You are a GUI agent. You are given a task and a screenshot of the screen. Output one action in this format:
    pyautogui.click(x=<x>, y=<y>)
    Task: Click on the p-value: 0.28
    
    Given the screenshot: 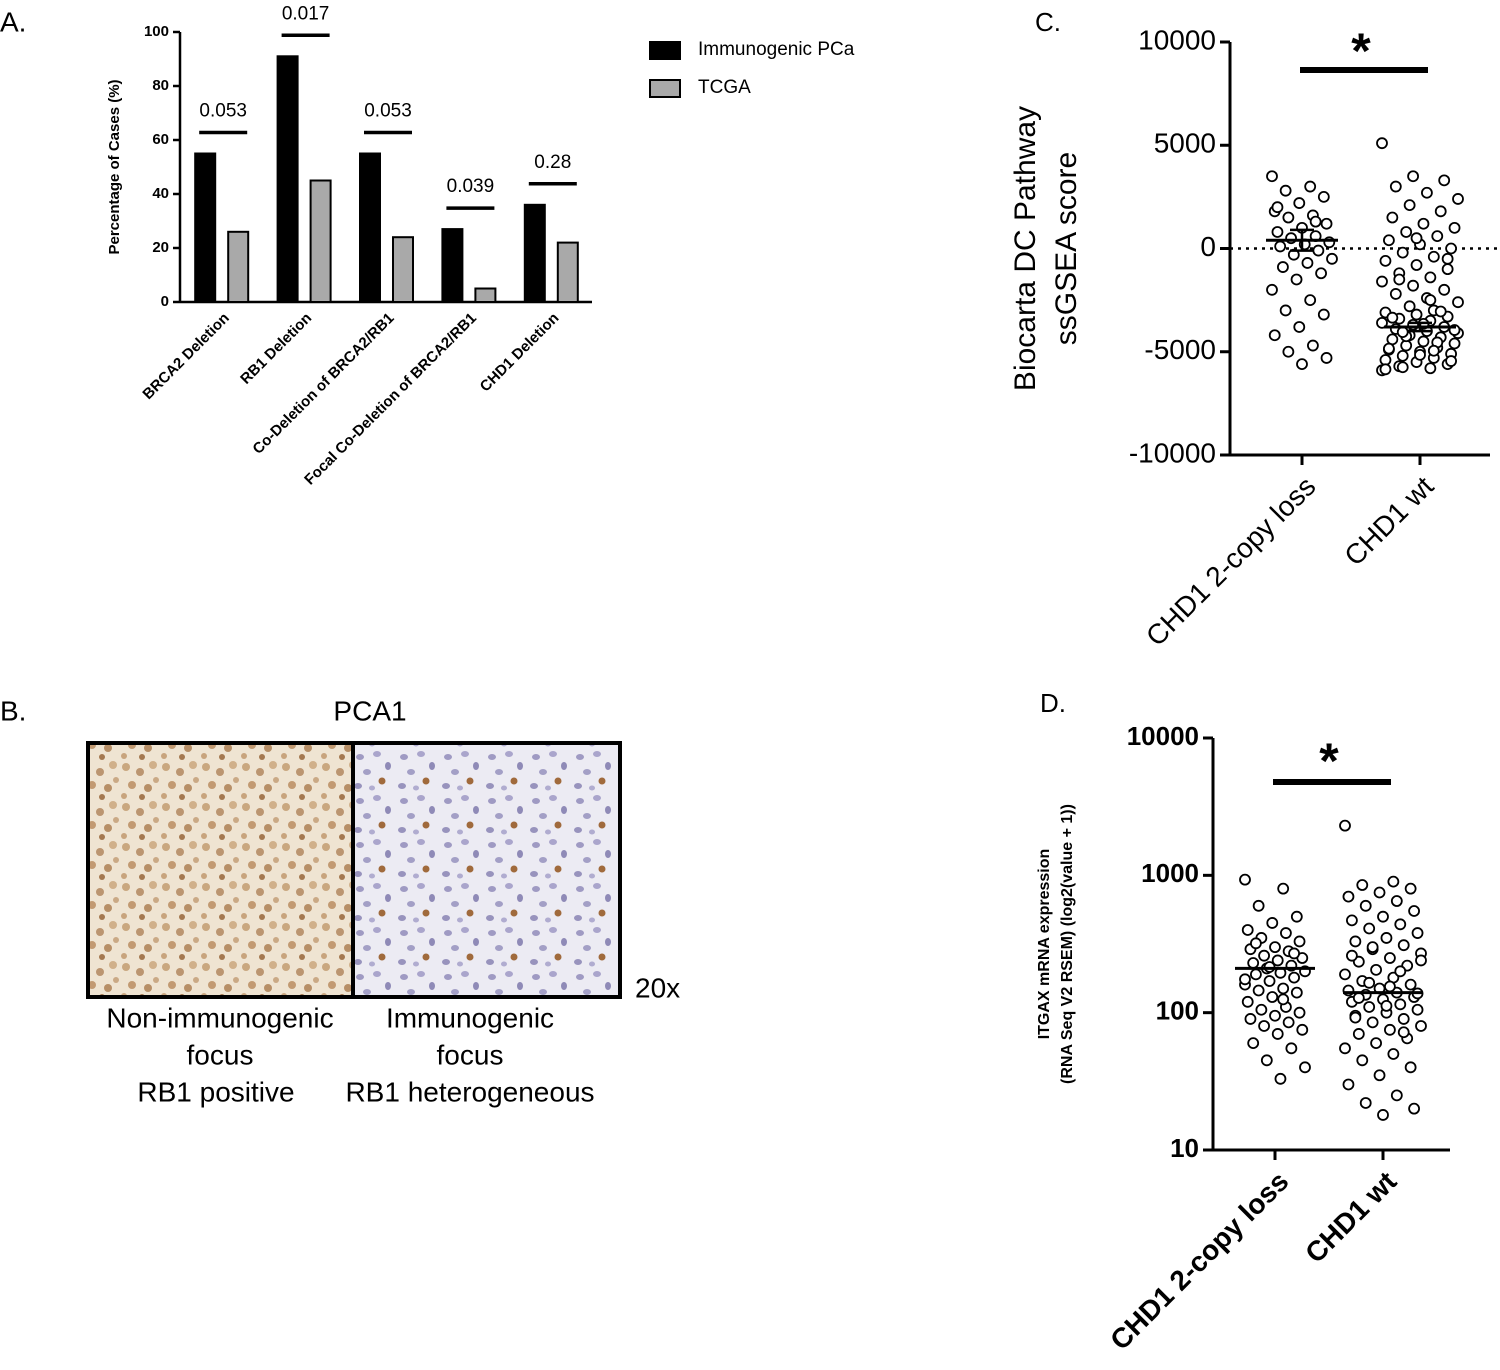 What is the action you would take?
    pyautogui.click(x=552, y=162)
    